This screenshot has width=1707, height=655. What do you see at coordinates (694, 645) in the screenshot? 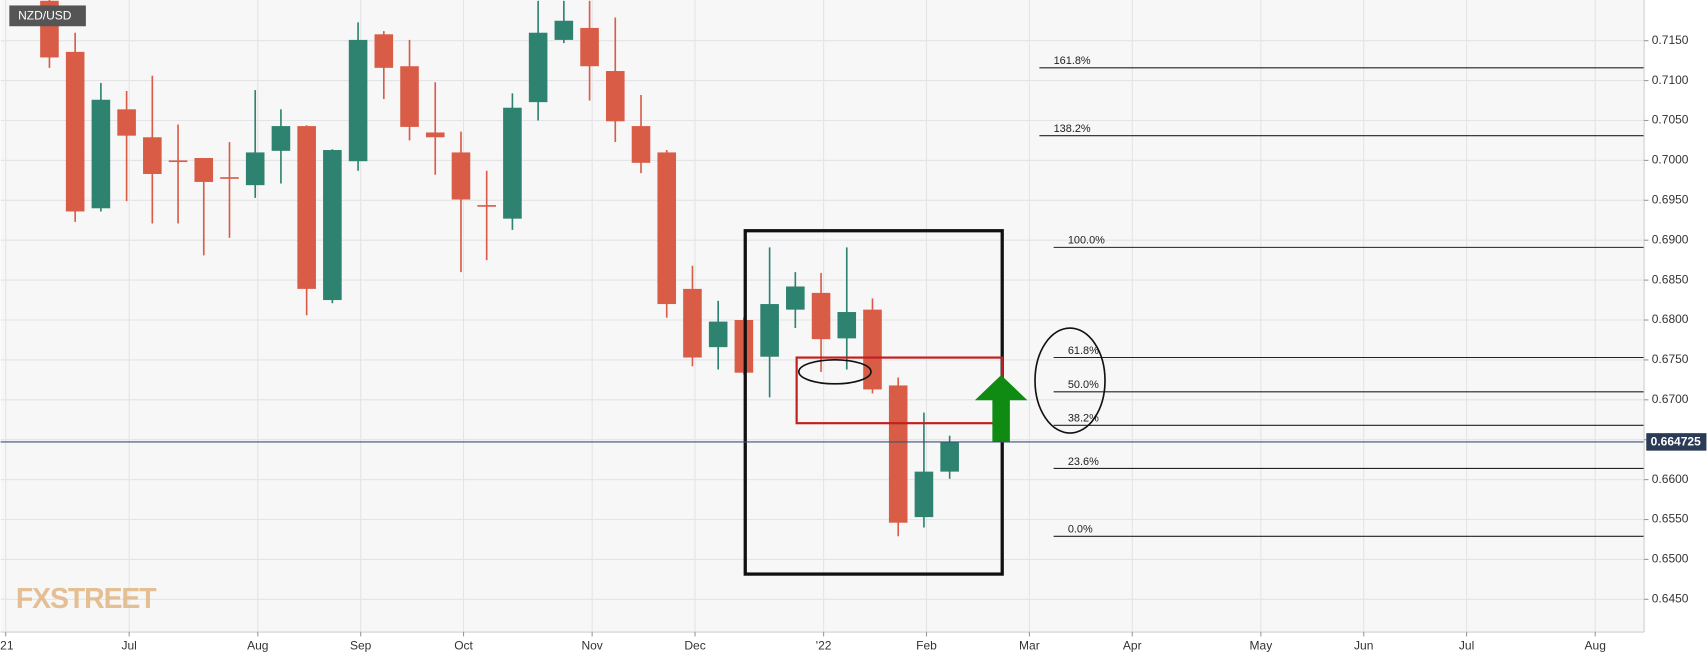
I see `x-tick-label: Dec` at bounding box center [694, 645].